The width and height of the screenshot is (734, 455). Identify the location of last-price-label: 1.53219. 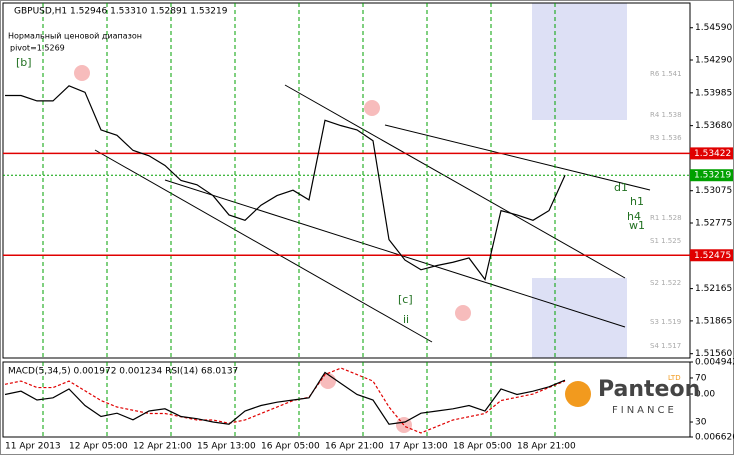
(712, 176).